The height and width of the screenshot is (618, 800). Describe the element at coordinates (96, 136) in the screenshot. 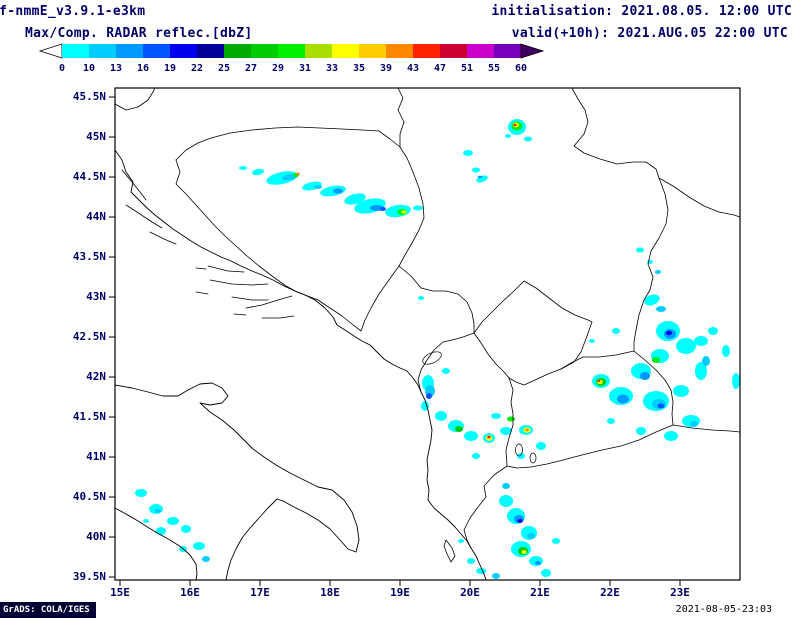

I see `lat-label: 45N` at that location.